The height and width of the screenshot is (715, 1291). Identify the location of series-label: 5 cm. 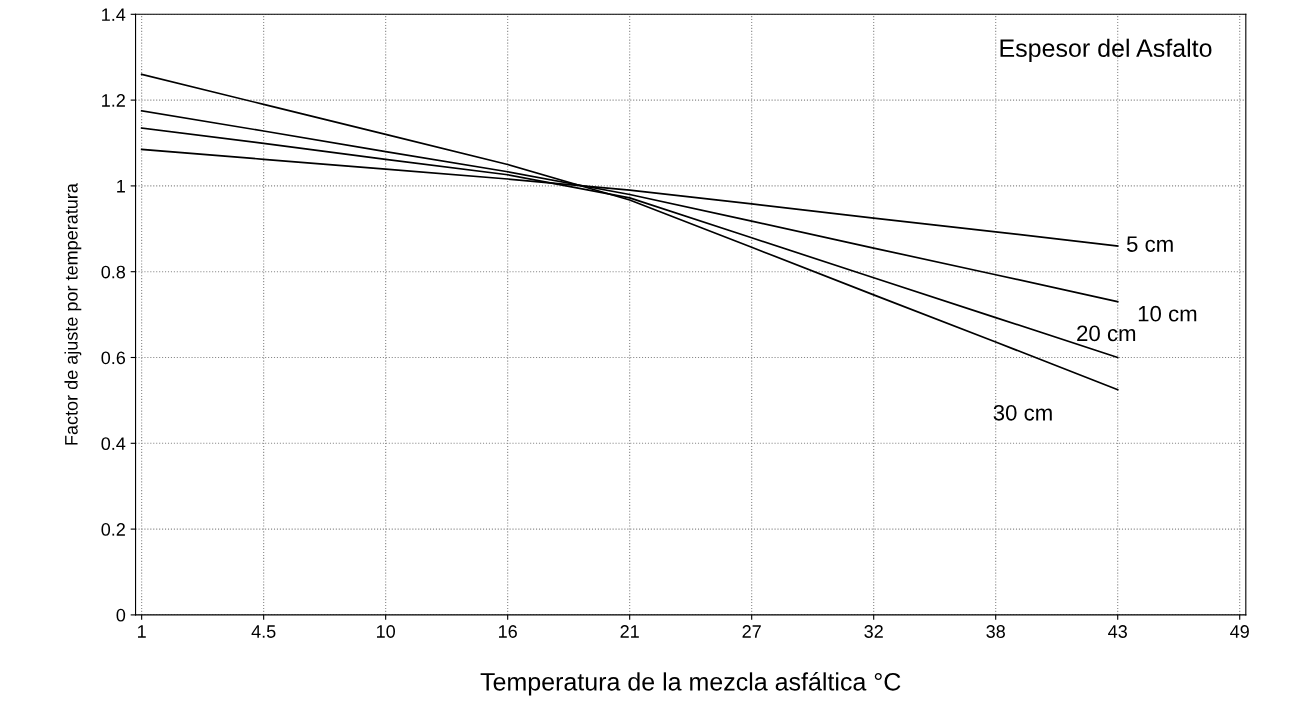
(1149, 244).